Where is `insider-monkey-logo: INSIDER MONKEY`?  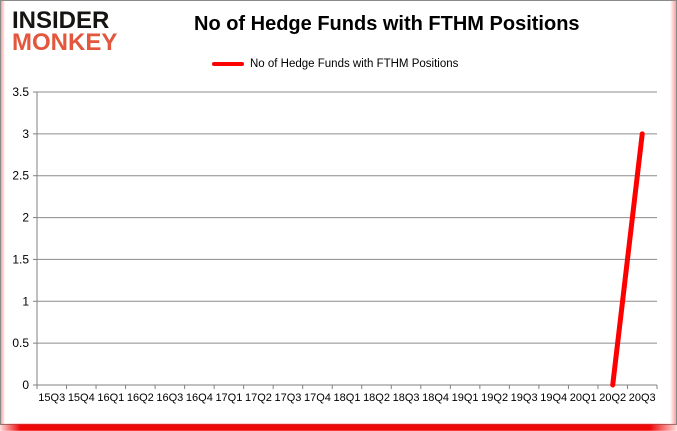
insider-monkey-logo: INSIDER MONKEY is located at coordinates (65, 32).